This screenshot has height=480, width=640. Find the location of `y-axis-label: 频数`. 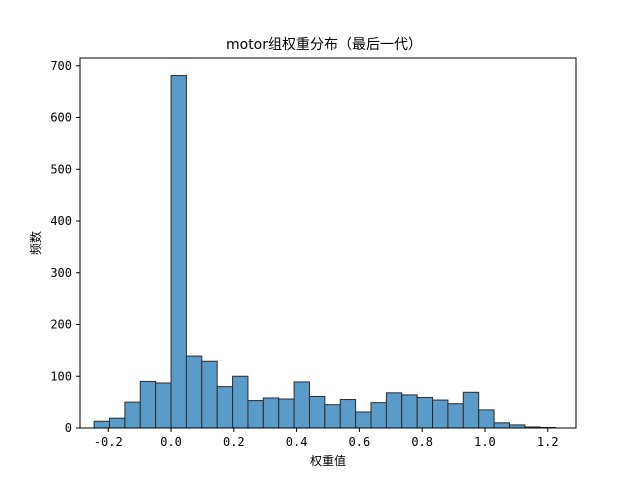

y-axis-label: 频数 is located at coordinates (35, 243).